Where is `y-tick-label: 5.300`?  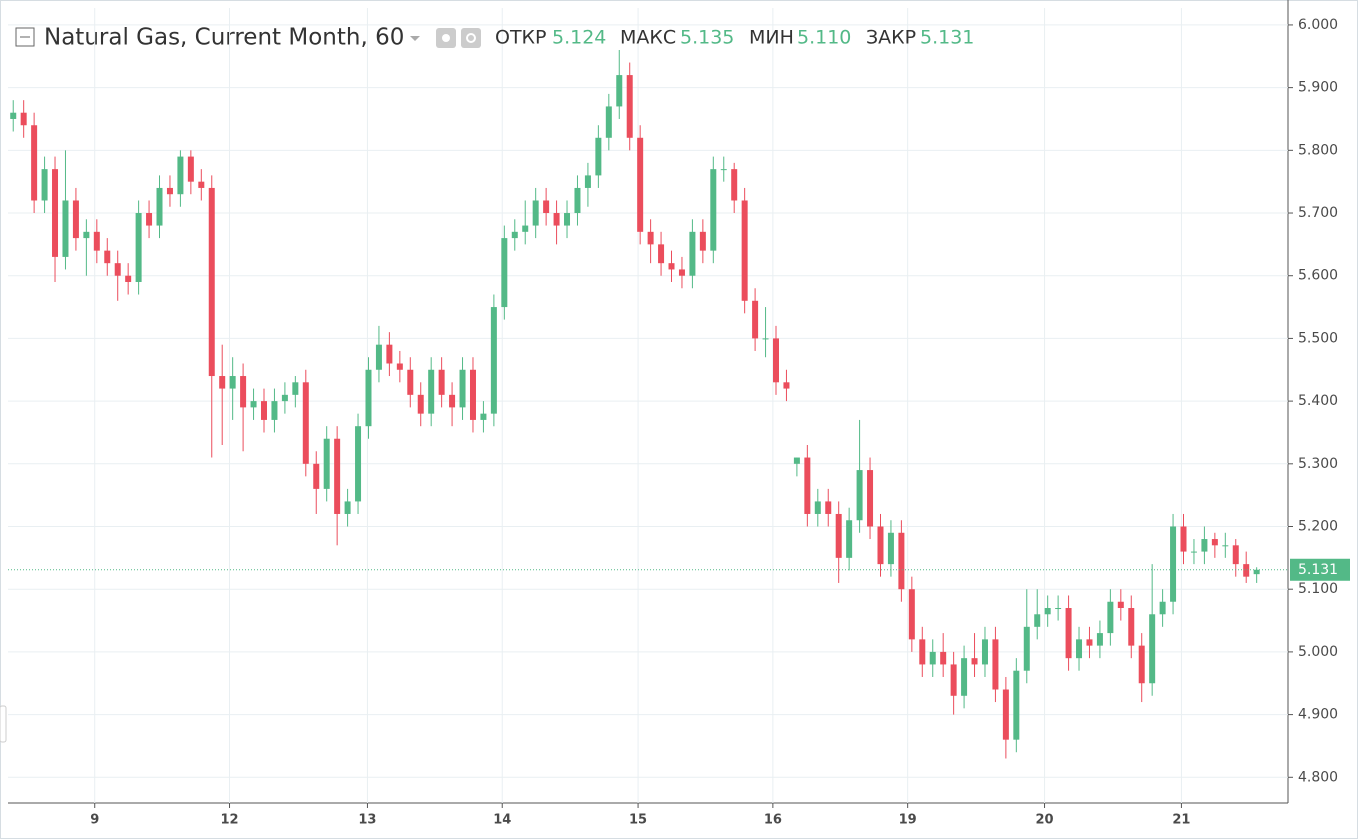
y-tick-label: 5.300 is located at coordinates (1318, 464).